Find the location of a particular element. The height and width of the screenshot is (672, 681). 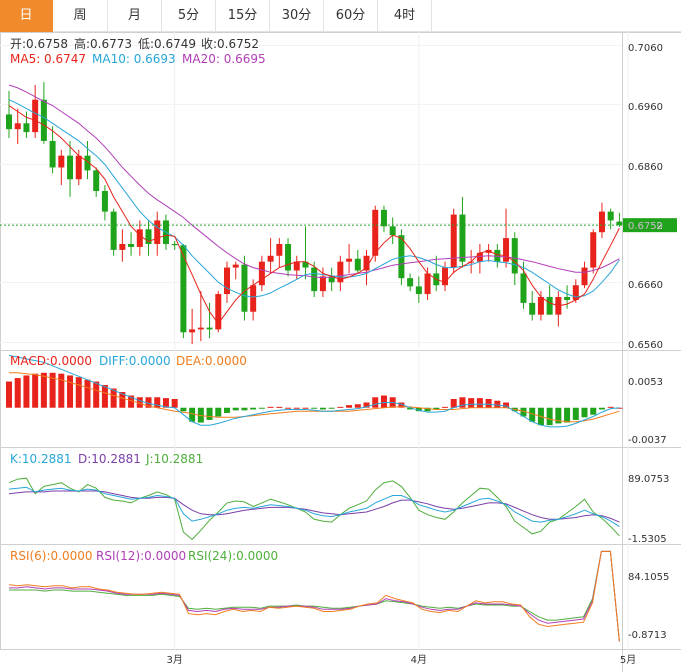

low-label: 低:0.6749 is located at coordinates (167, 44).